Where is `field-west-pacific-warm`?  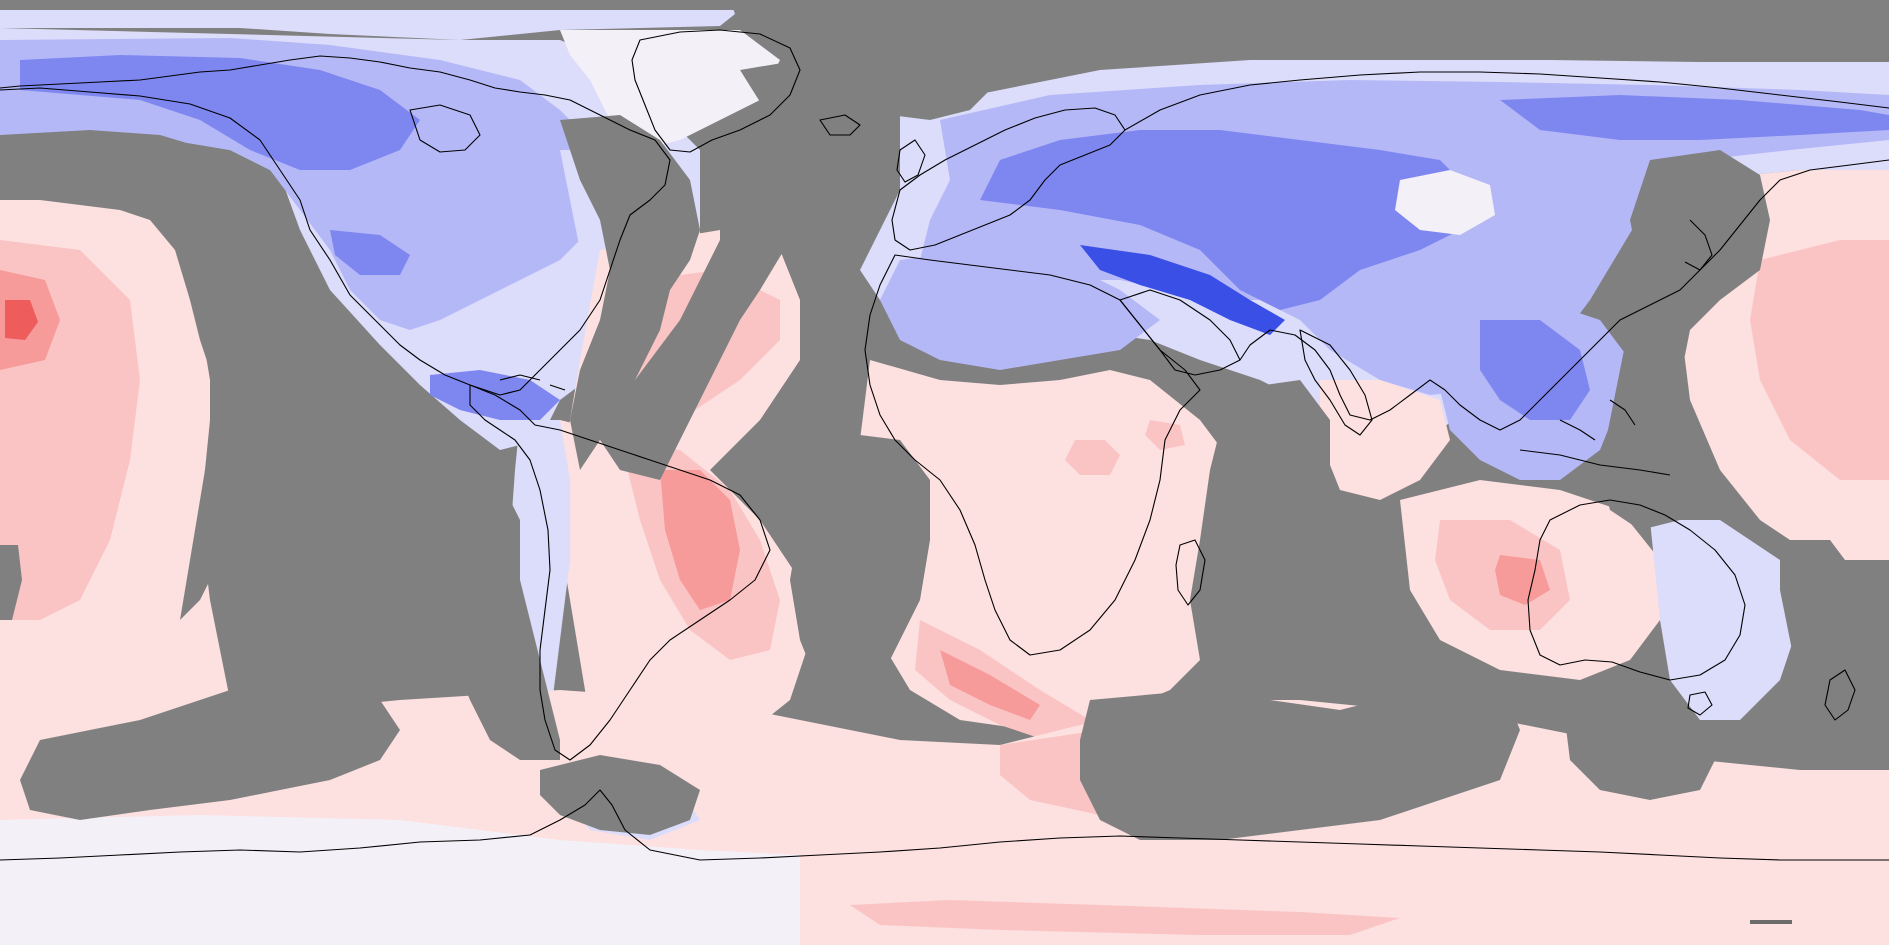
field-west-pacific-warm is located at coordinates (1819, 360).